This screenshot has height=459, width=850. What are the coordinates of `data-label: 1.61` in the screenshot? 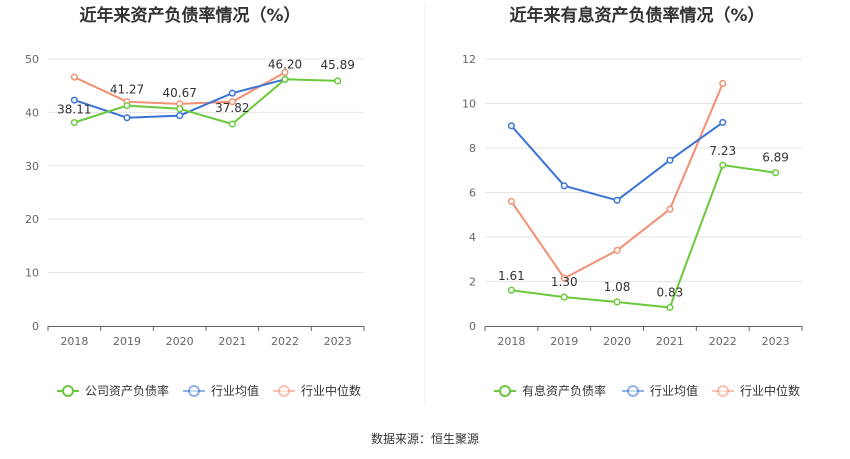 It's located at (511, 276).